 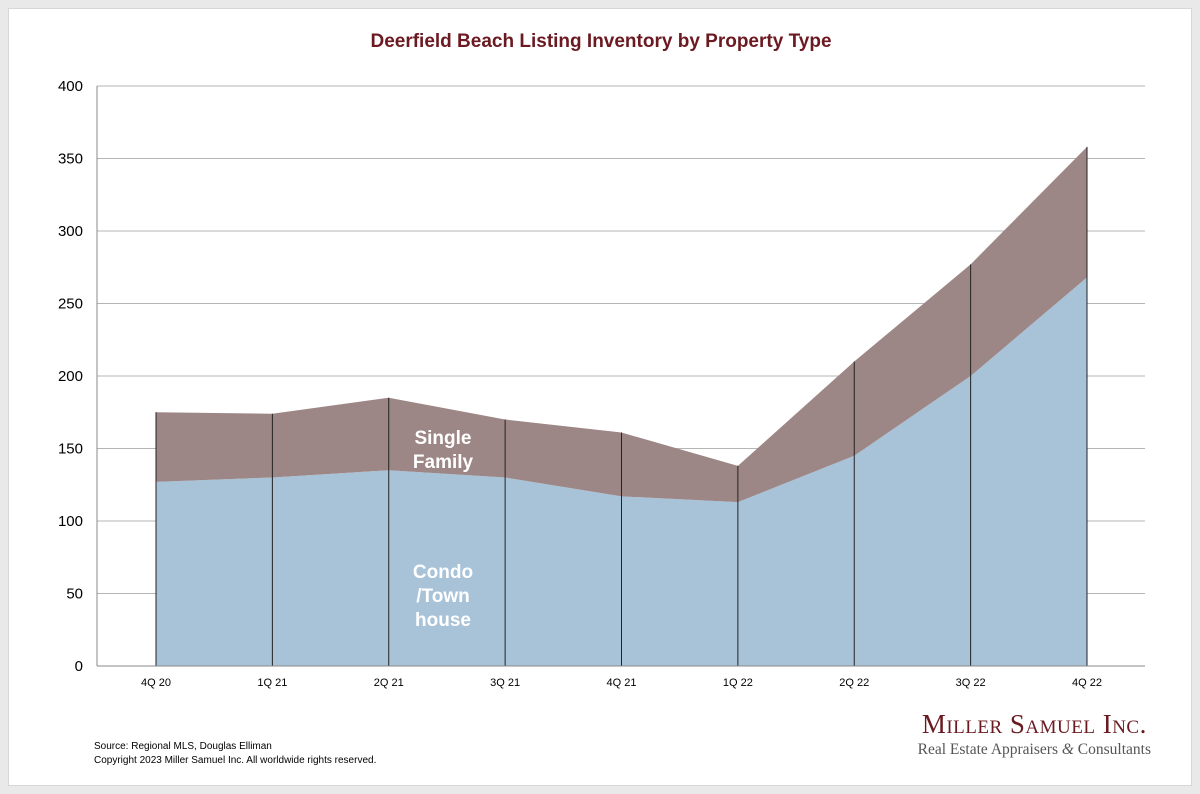 I want to click on logo-tagline-end: Consultants, so click(x=1112, y=749).